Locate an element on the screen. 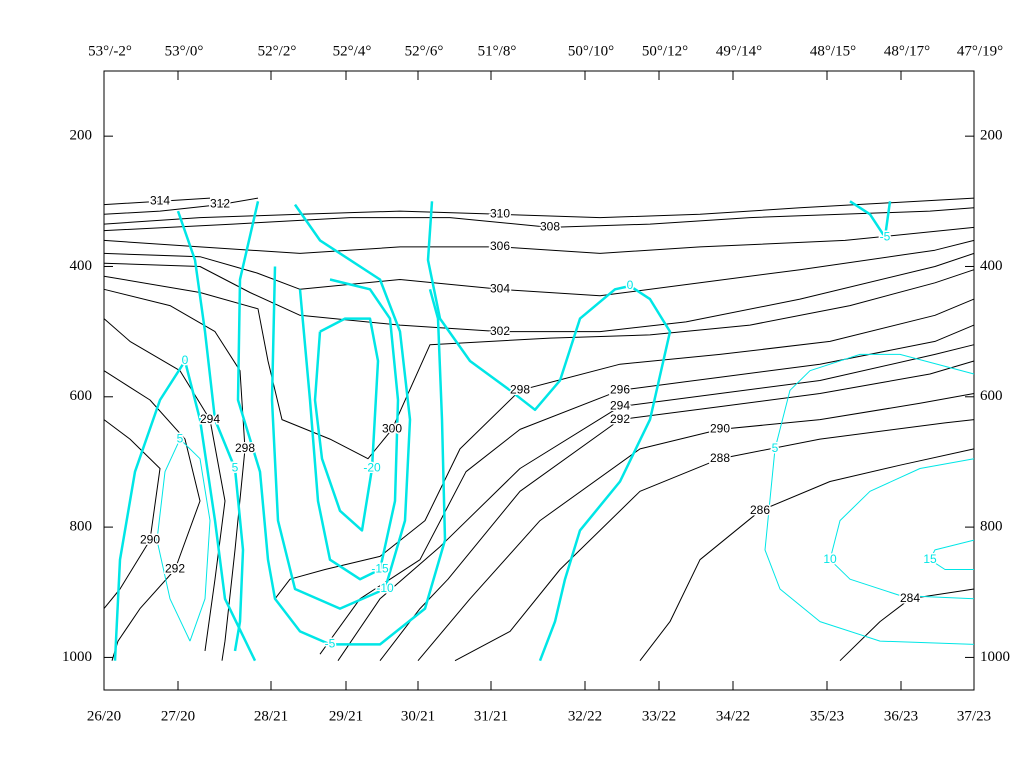  x-tick-label: 27/20 is located at coordinates (178, 716).